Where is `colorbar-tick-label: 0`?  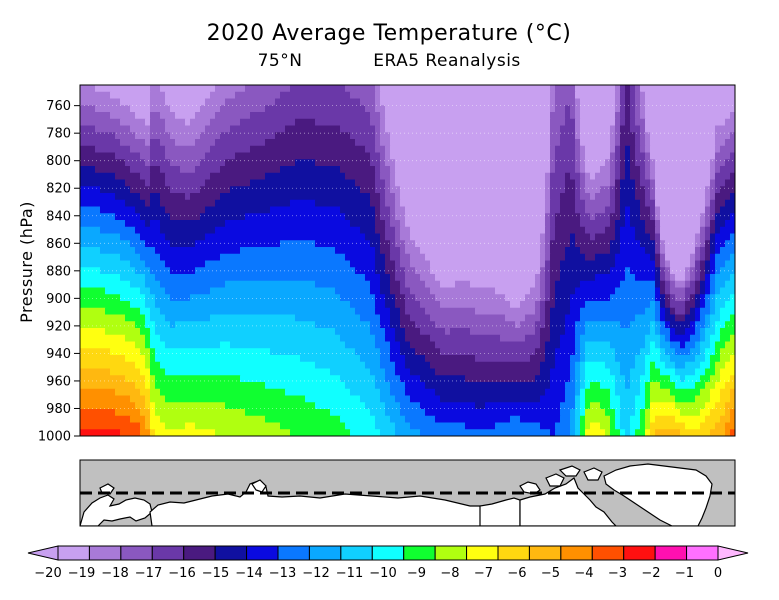 colorbar-tick-label: 0 is located at coordinates (718, 573).